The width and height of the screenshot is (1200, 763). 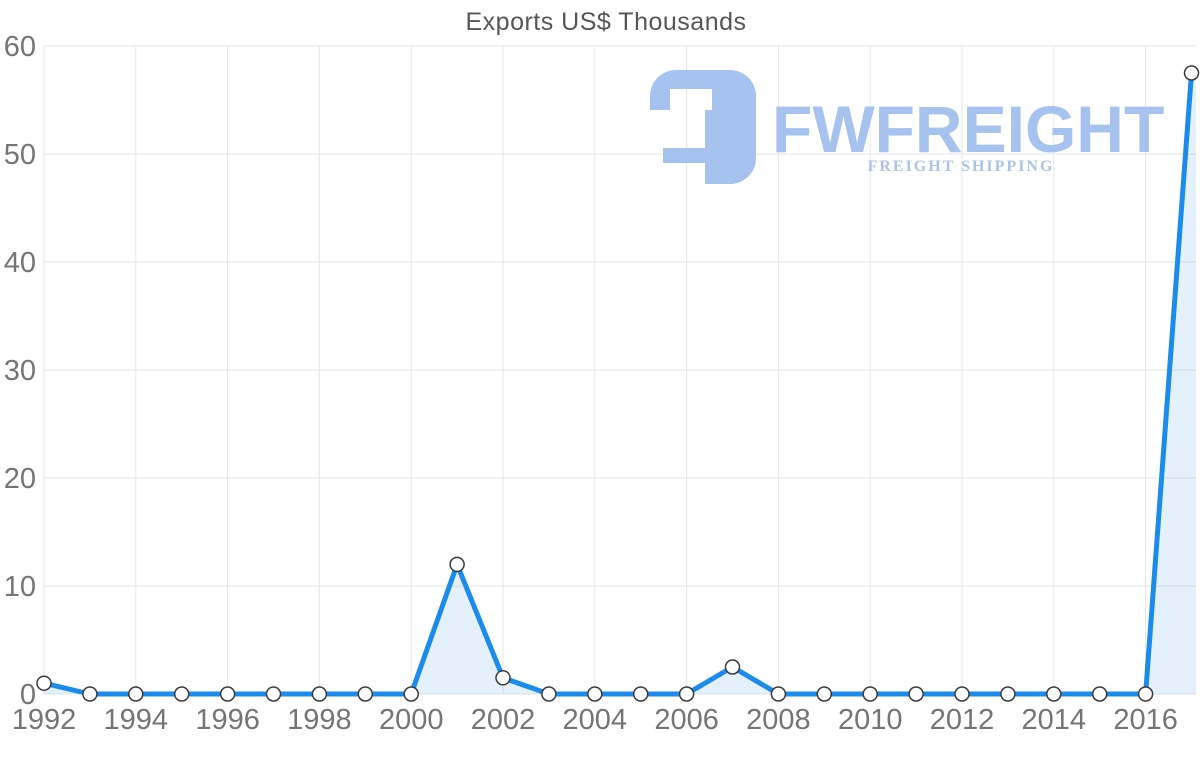 I want to click on x-axis-tick-label: 2012, so click(x=962, y=720).